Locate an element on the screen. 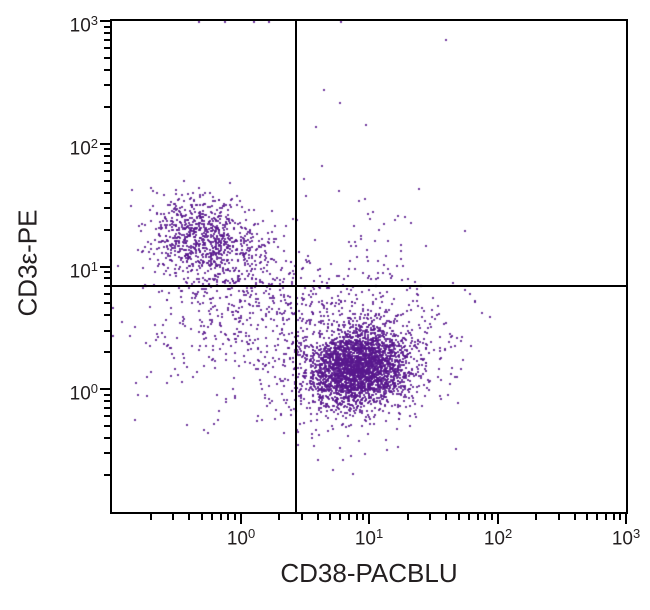 This screenshot has width=650, height=610. x-major-tick-10e3 is located at coordinates (626, 519).